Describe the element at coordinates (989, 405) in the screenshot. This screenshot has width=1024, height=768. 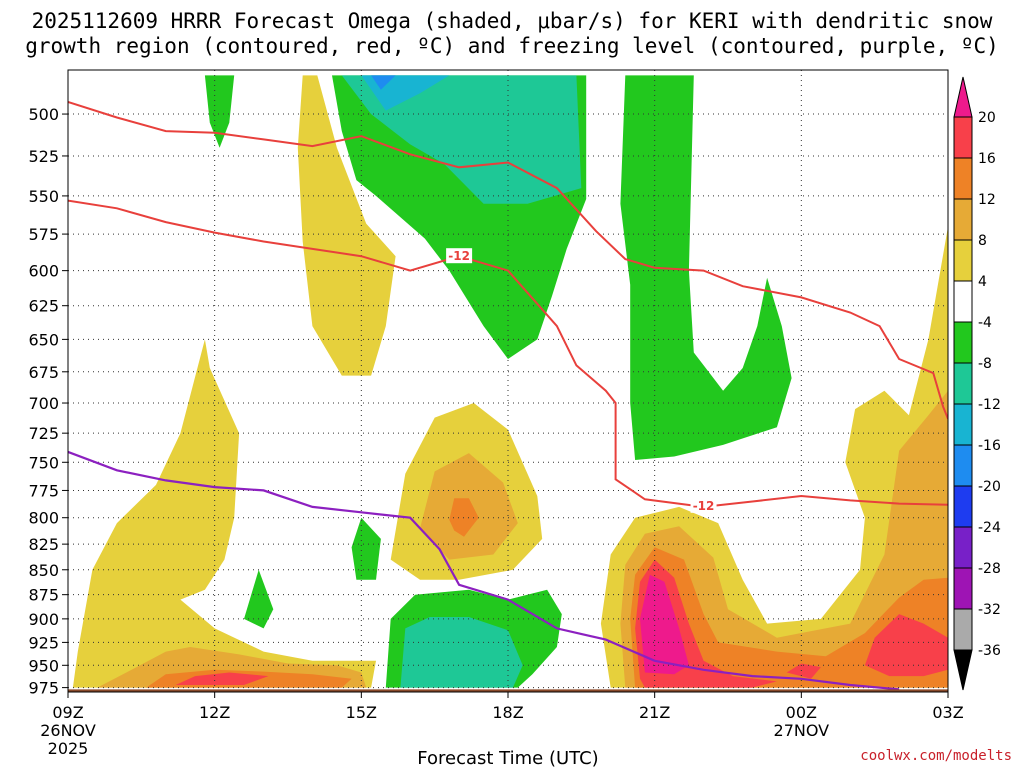
I see `colorbar-label--12: -12` at that location.